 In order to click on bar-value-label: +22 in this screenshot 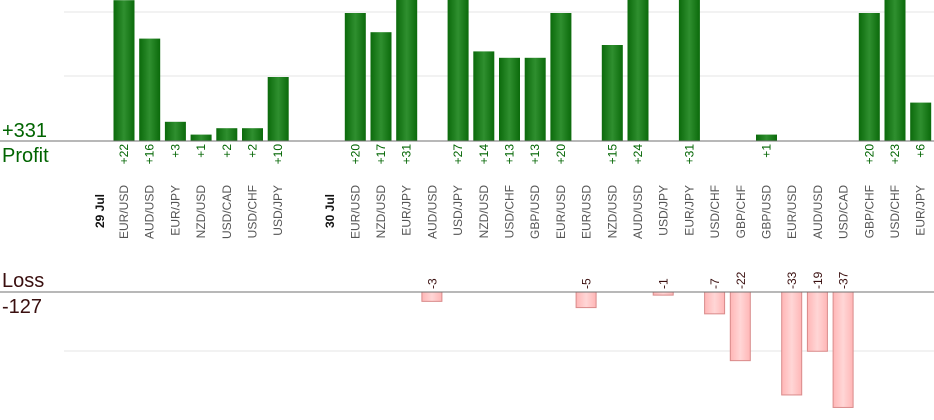, I will do `click(124, 154)`.